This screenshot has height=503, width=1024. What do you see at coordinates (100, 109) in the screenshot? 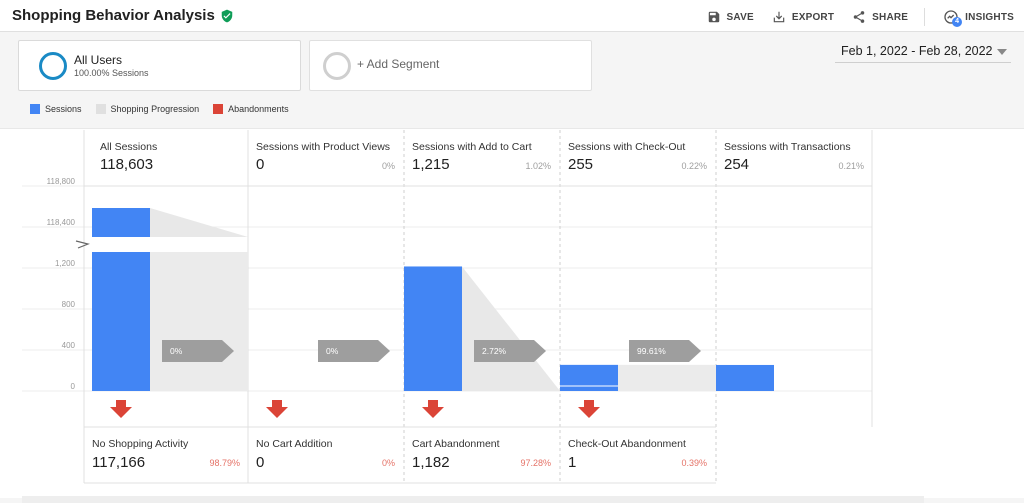
I see `legend-swatch-progression` at bounding box center [100, 109].